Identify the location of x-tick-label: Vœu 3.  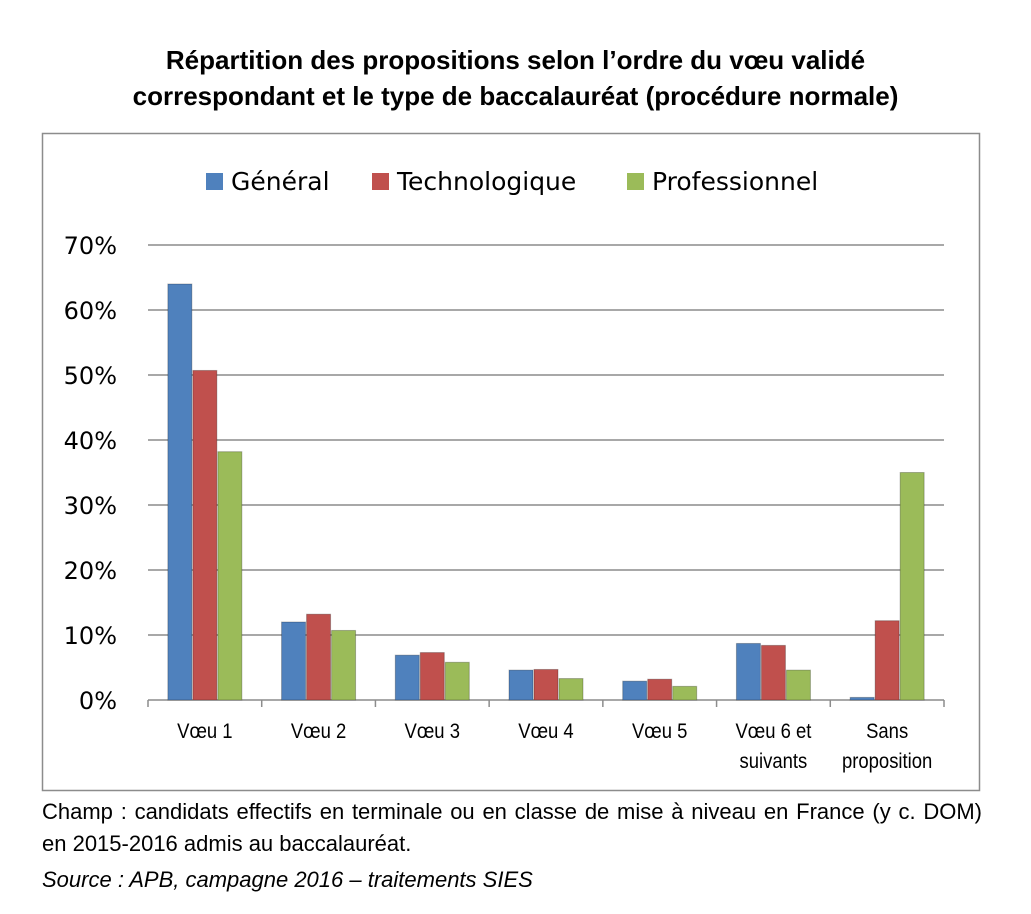
(432, 731).